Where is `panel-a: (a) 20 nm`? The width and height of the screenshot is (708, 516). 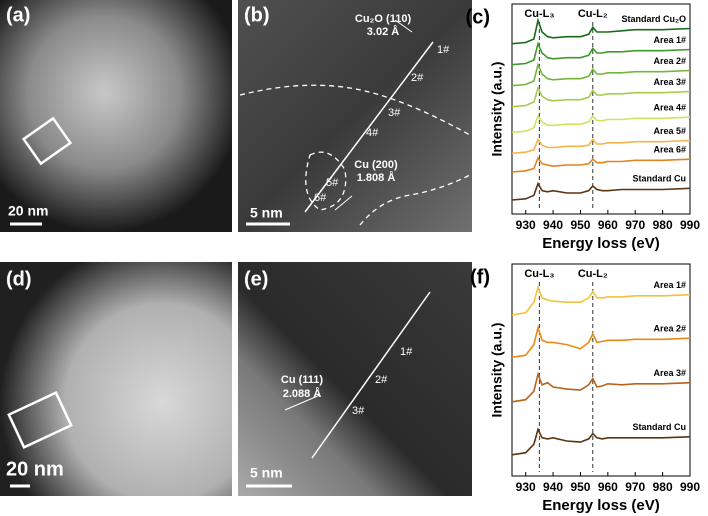 panel-a: (a) 20 nm is located at coordinates (116, 116).